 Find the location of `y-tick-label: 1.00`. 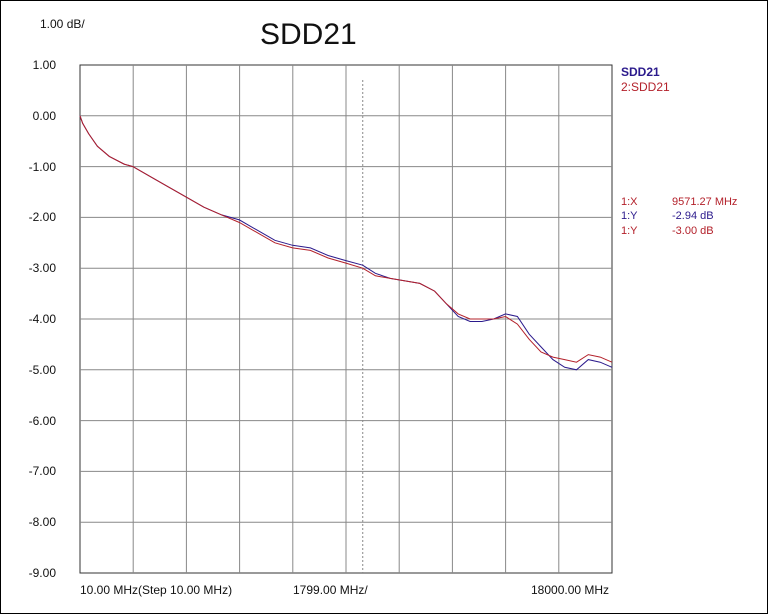

y-tick-label: 1.00 is located at coordinates (44, 65).